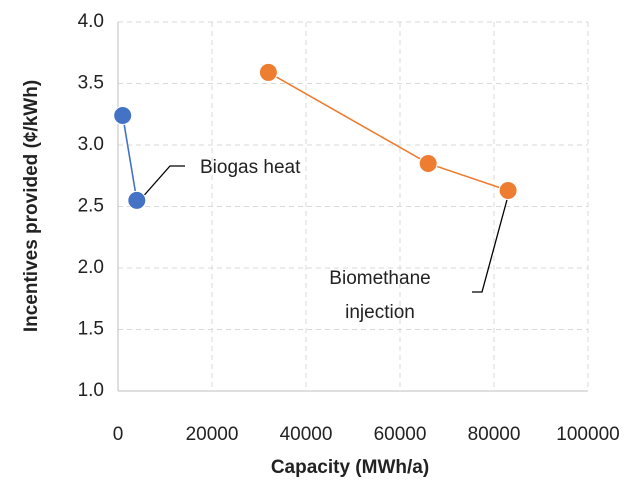 This screenshot has height=488, width=627. What do you see at coordinates (306, 434) in the screenshot?
I see `x-tick-label: 40000` at bounding box center [306, 434].